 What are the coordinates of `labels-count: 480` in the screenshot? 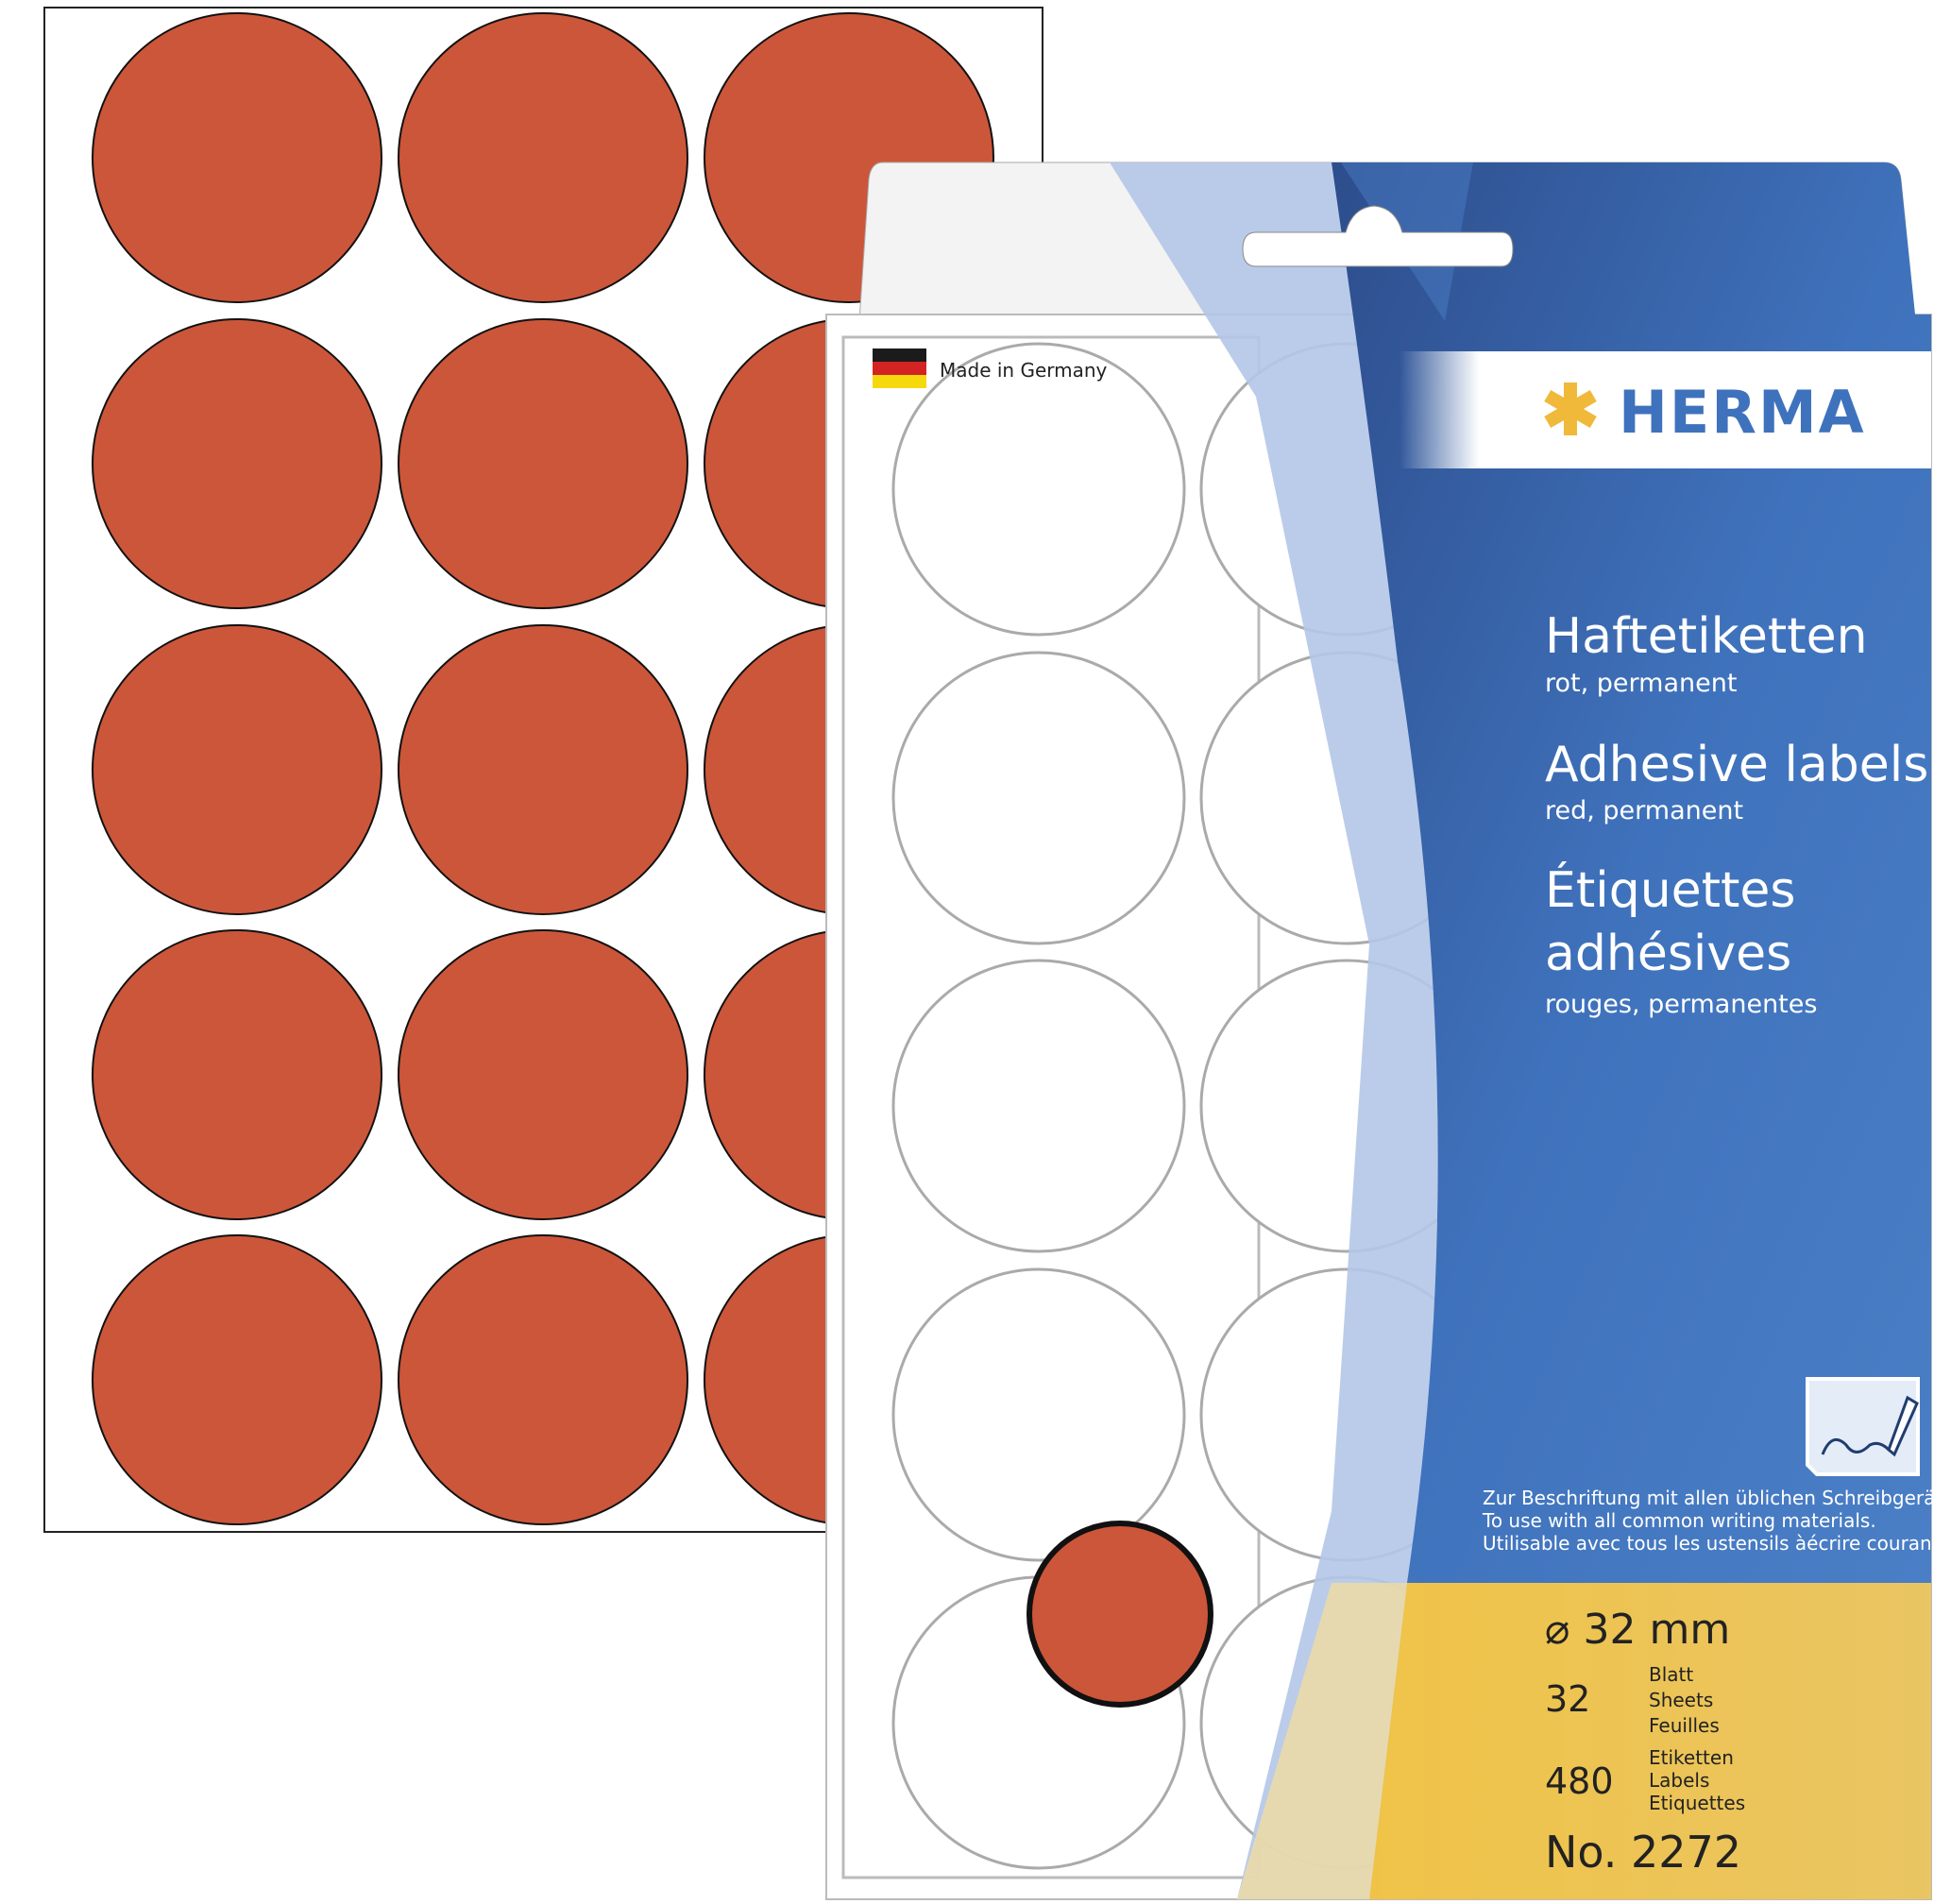 It's located at (1580, 1781).